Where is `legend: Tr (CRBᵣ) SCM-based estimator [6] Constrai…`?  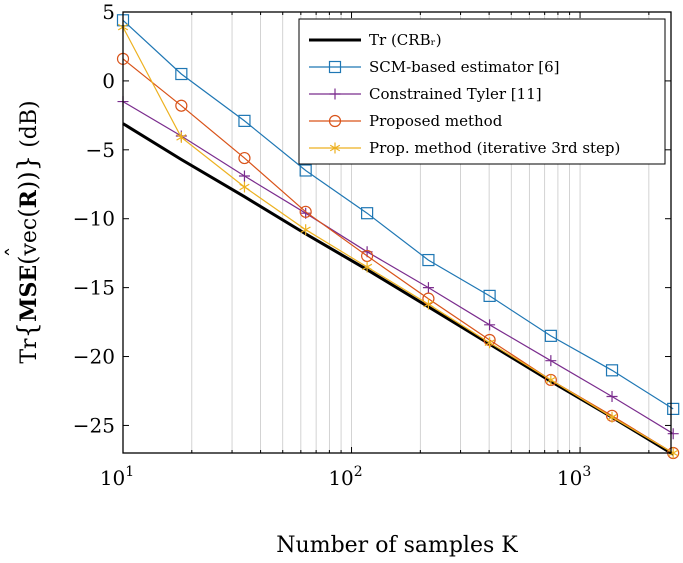 legend: Tr (CRBᵣ) SCM-based estimator [6] Constrai… is located at coordinates (482, 91).